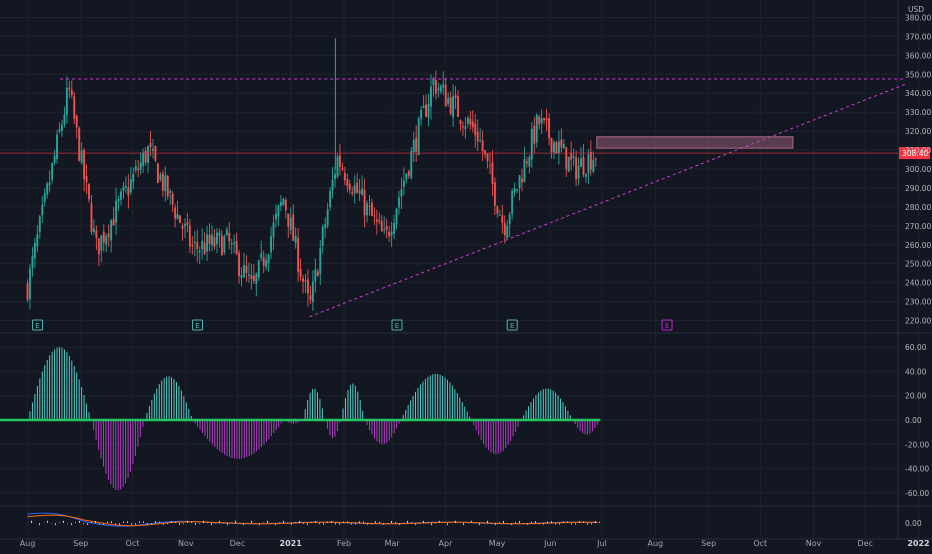  Describe the element at coordinates (695, 142) in the screenshot. I see `price-zone-rect` at that location.